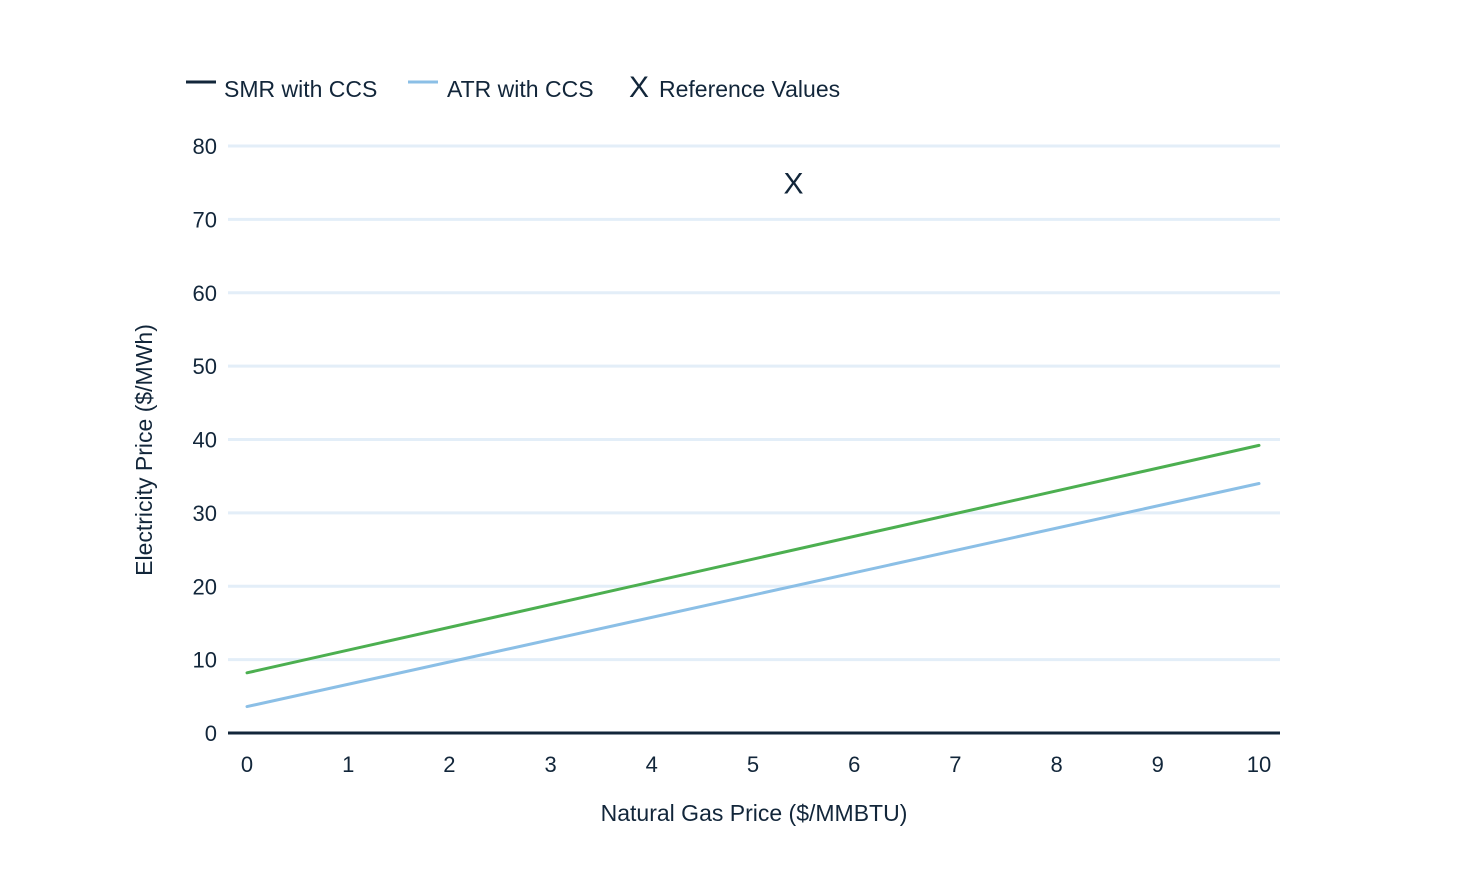 This screenshot has width=1480, height=883. Describe the element at coordinates (753, 764) in the screenshot. I see `x-tick-label-5: 5` at that location.